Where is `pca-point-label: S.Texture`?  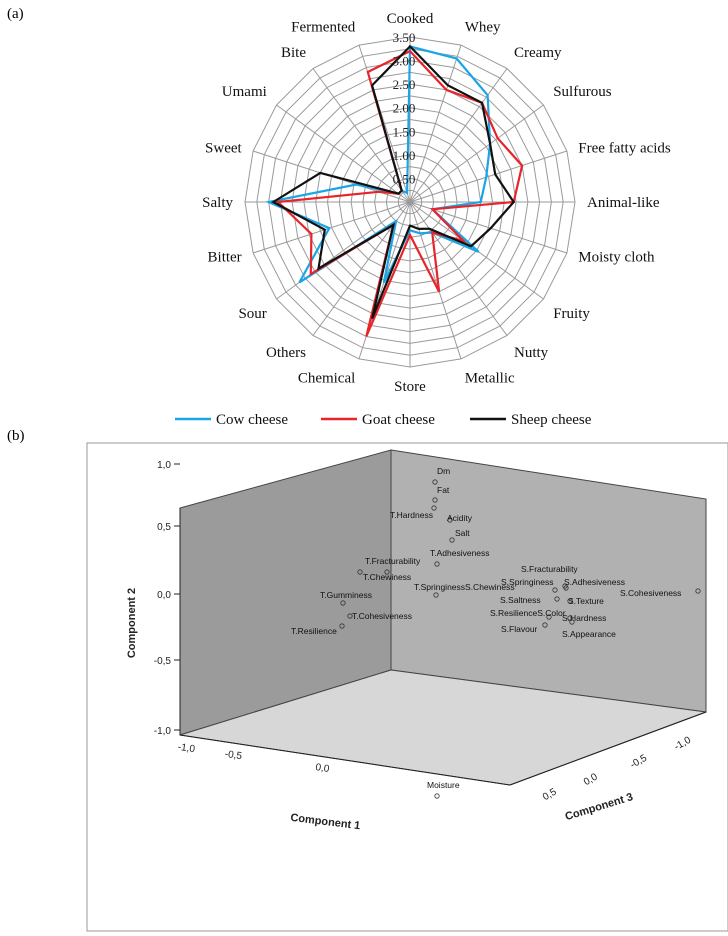
pca-point-label: S.Texture is located at coordinates (586, 601).